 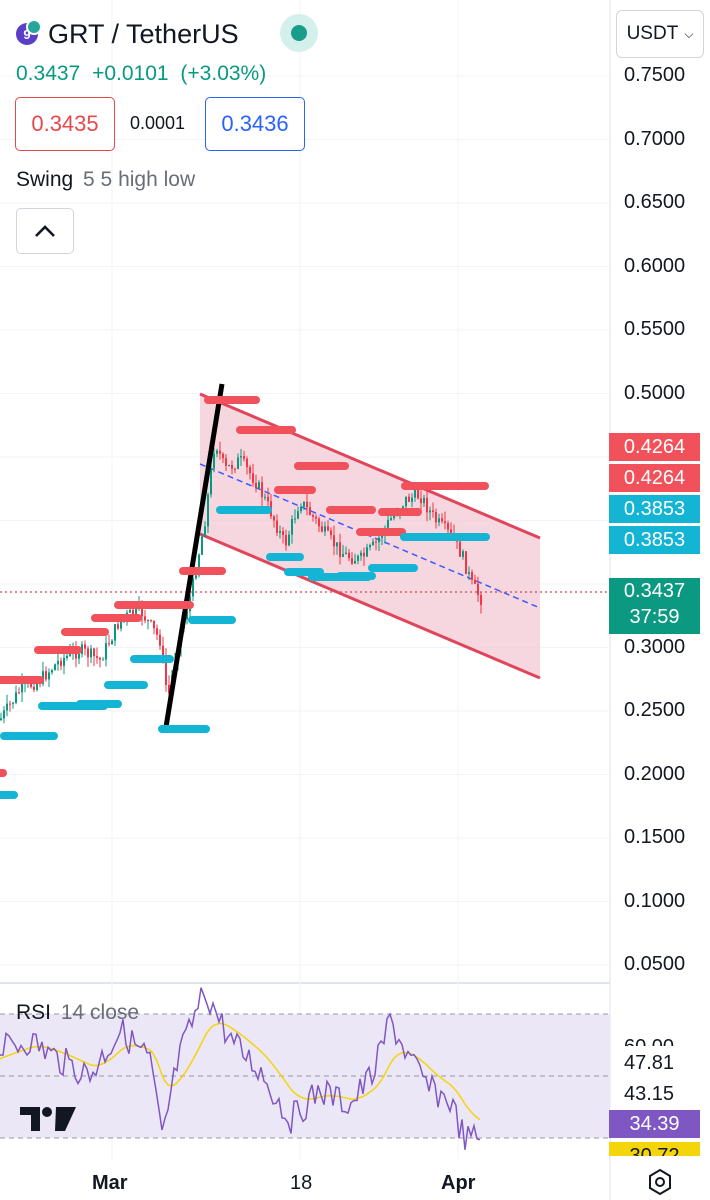 I want to click on rsi-line, so click(x=240, y=1068).